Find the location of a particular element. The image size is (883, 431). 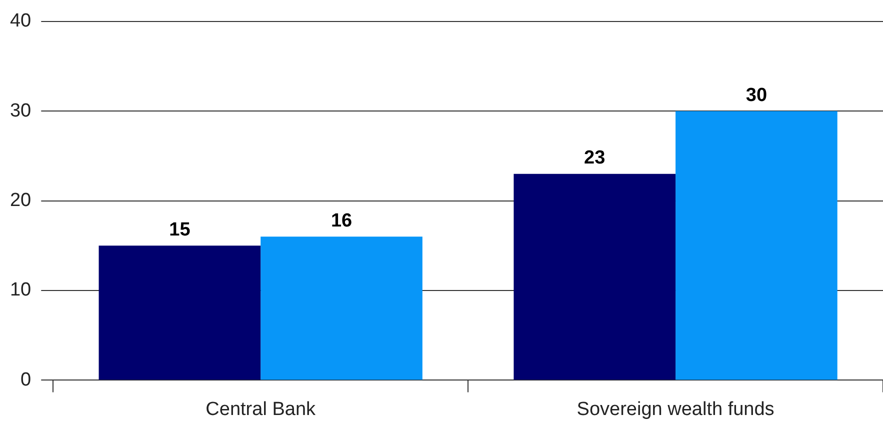

data-label: 16 is located at coordinates (341, 221).